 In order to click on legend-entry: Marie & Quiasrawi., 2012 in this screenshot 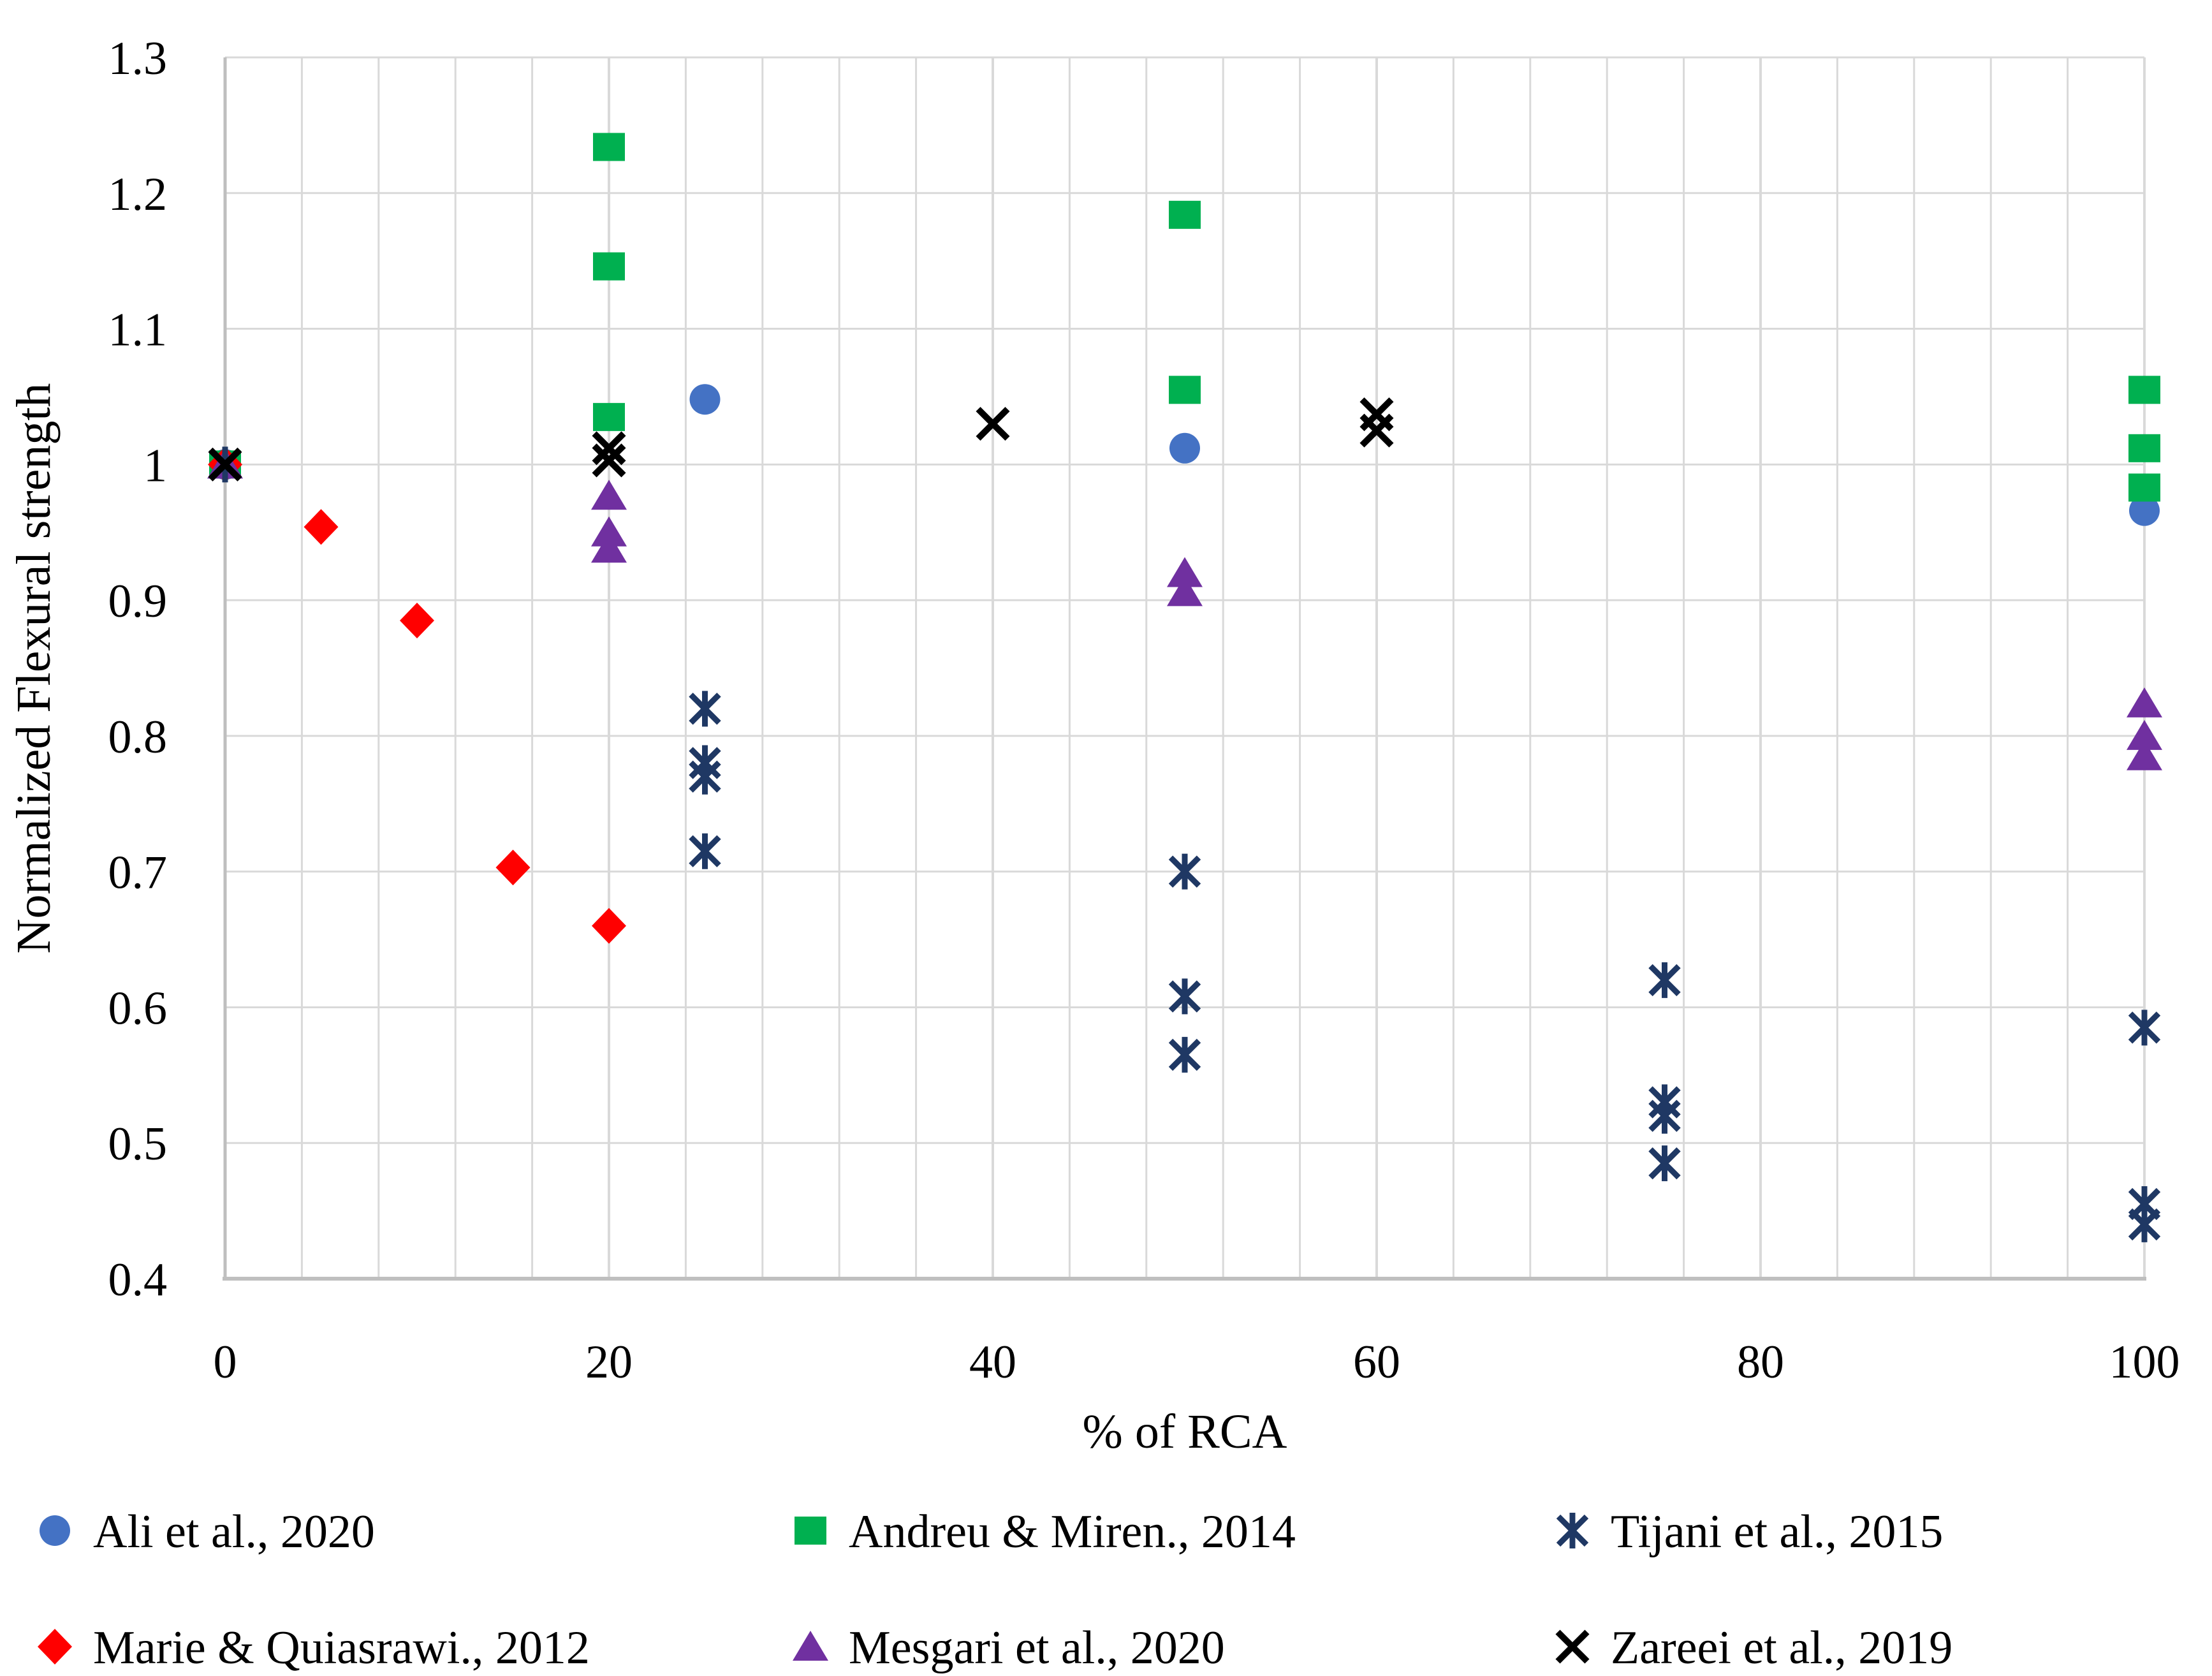, I will do `click(314, 1648)`.